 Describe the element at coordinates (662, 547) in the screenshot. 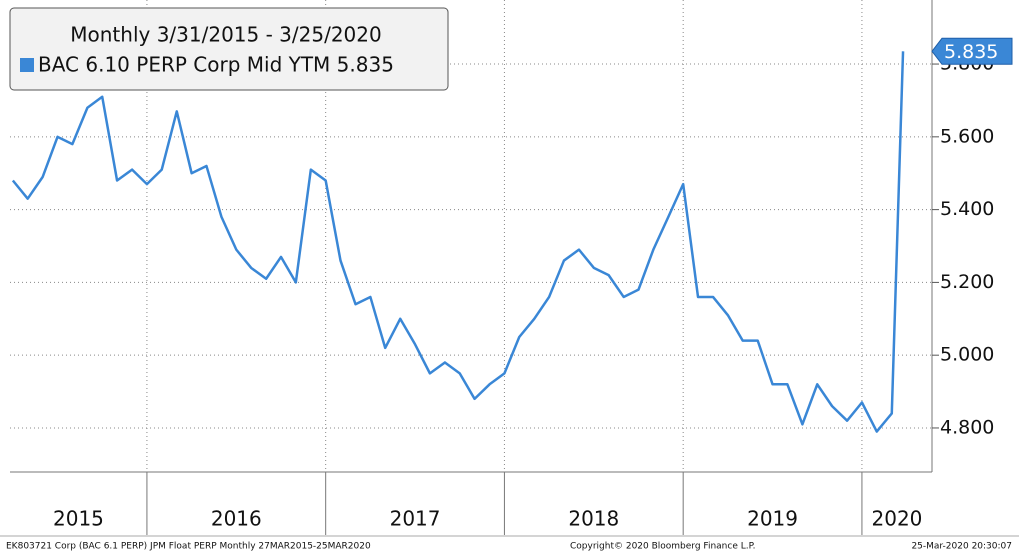

I see `footer-center: Copyright© 2020 Bloomberg Finance L.P.` at that location.